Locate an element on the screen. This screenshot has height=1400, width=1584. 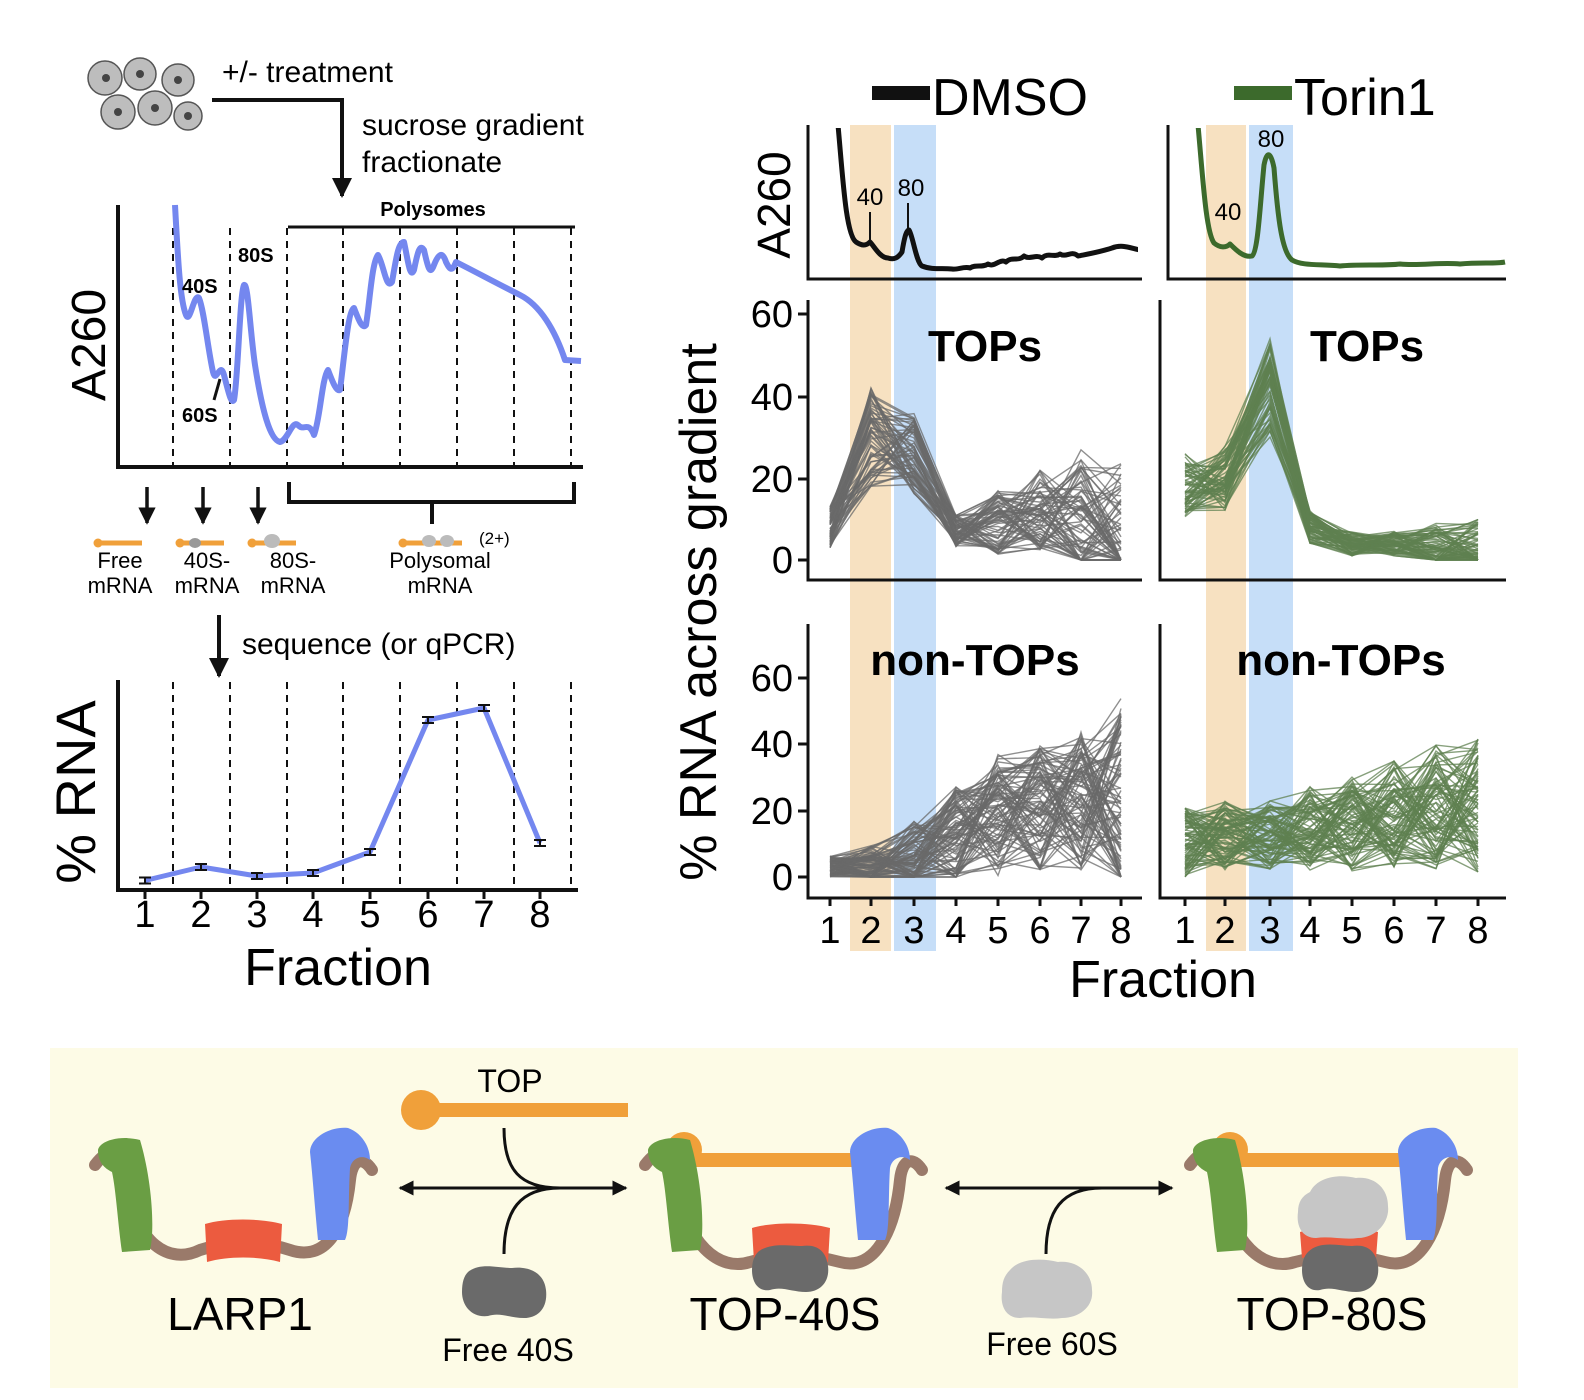
rna-series-line is located at coordinates (343, 794).